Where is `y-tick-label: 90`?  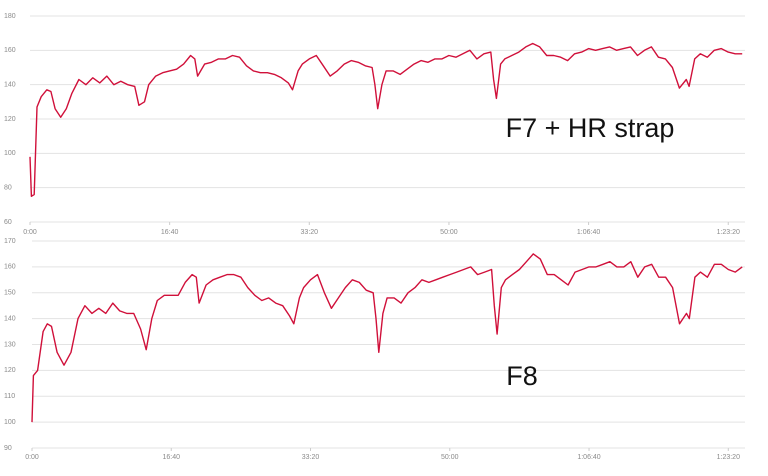
y-tick-label: 90 is located at coordinates (8, 448).